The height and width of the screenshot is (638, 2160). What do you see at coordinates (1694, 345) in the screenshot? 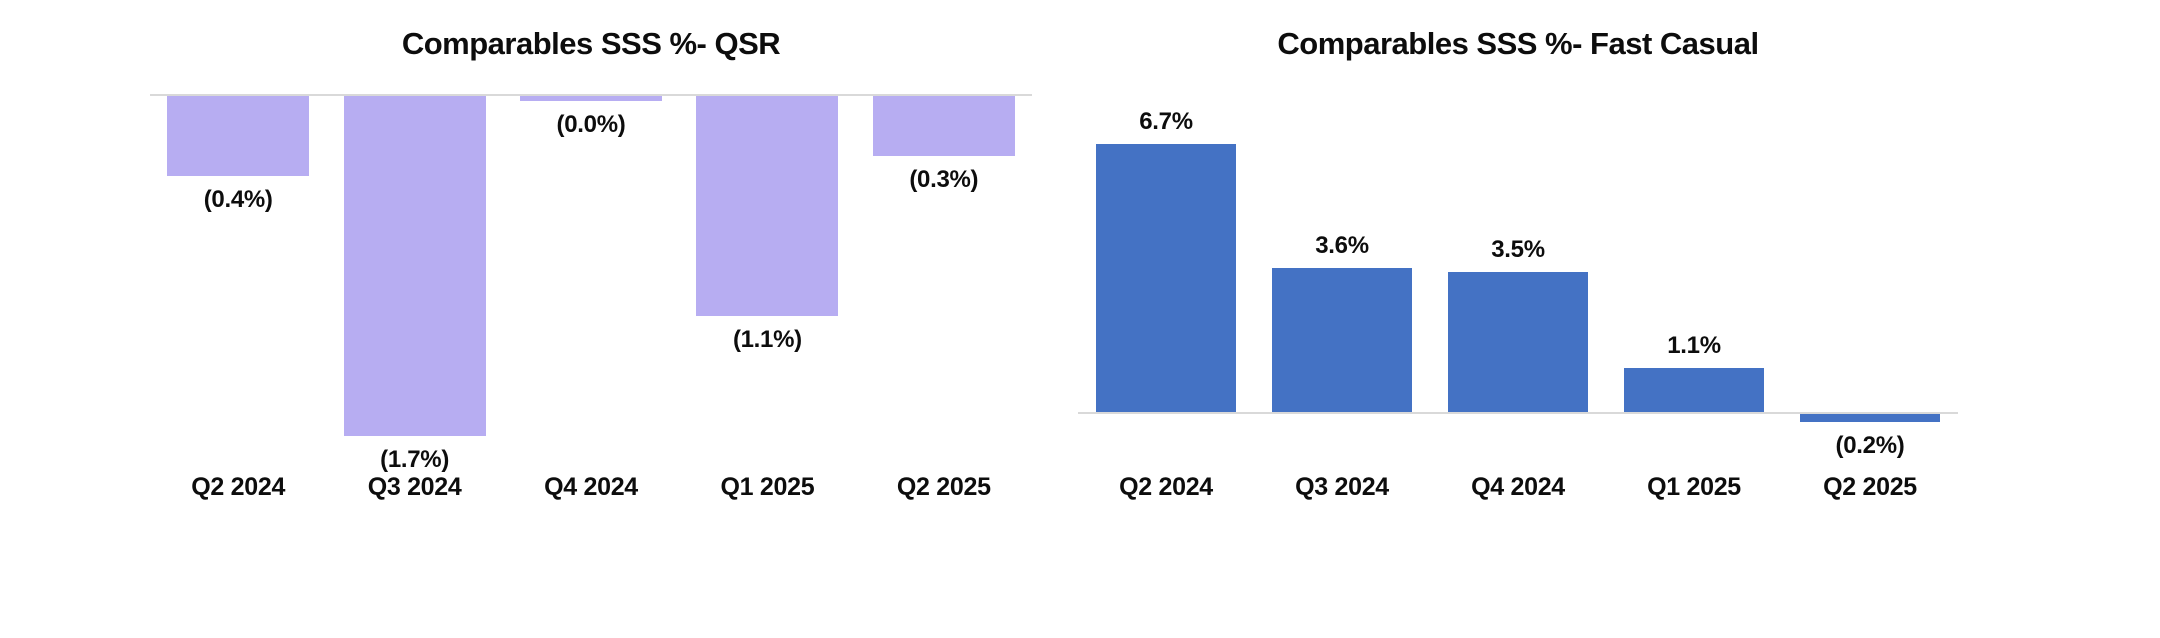
I see `value-label-q1-2025: 1.1%` at bounding box center [1694, 345].